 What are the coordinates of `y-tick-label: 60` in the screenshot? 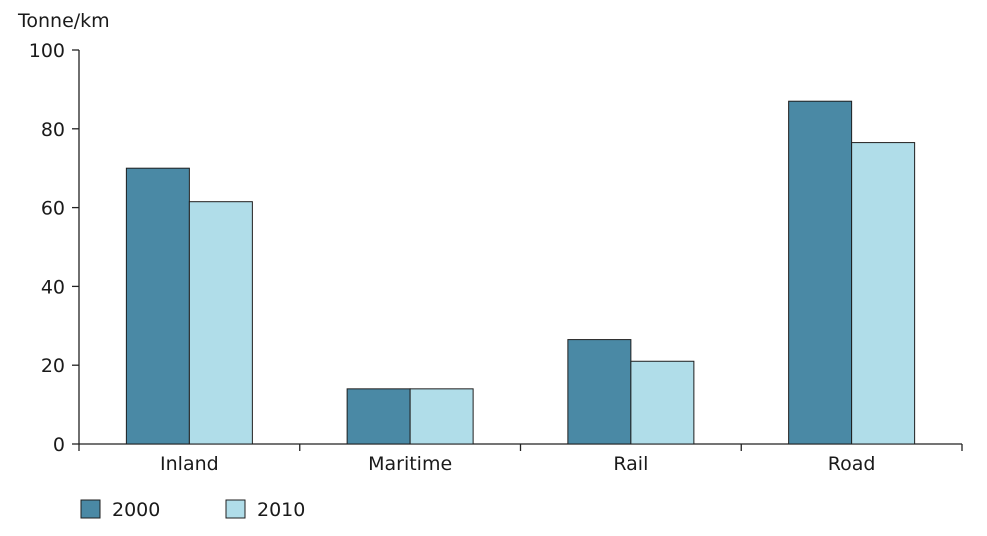 It's located at (53, 209).